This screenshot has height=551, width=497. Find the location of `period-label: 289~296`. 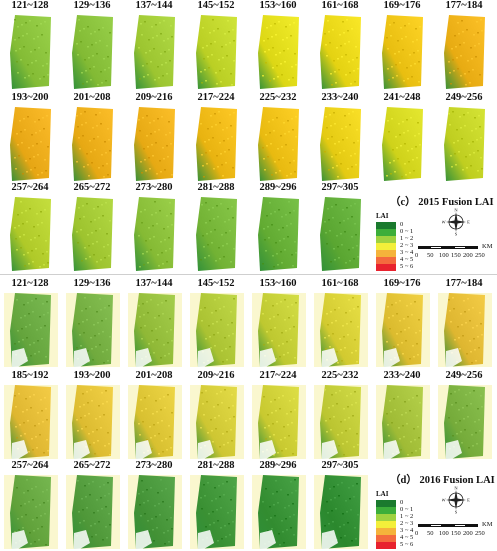

period-label: 289~296 is located at coordinates (278, 465).